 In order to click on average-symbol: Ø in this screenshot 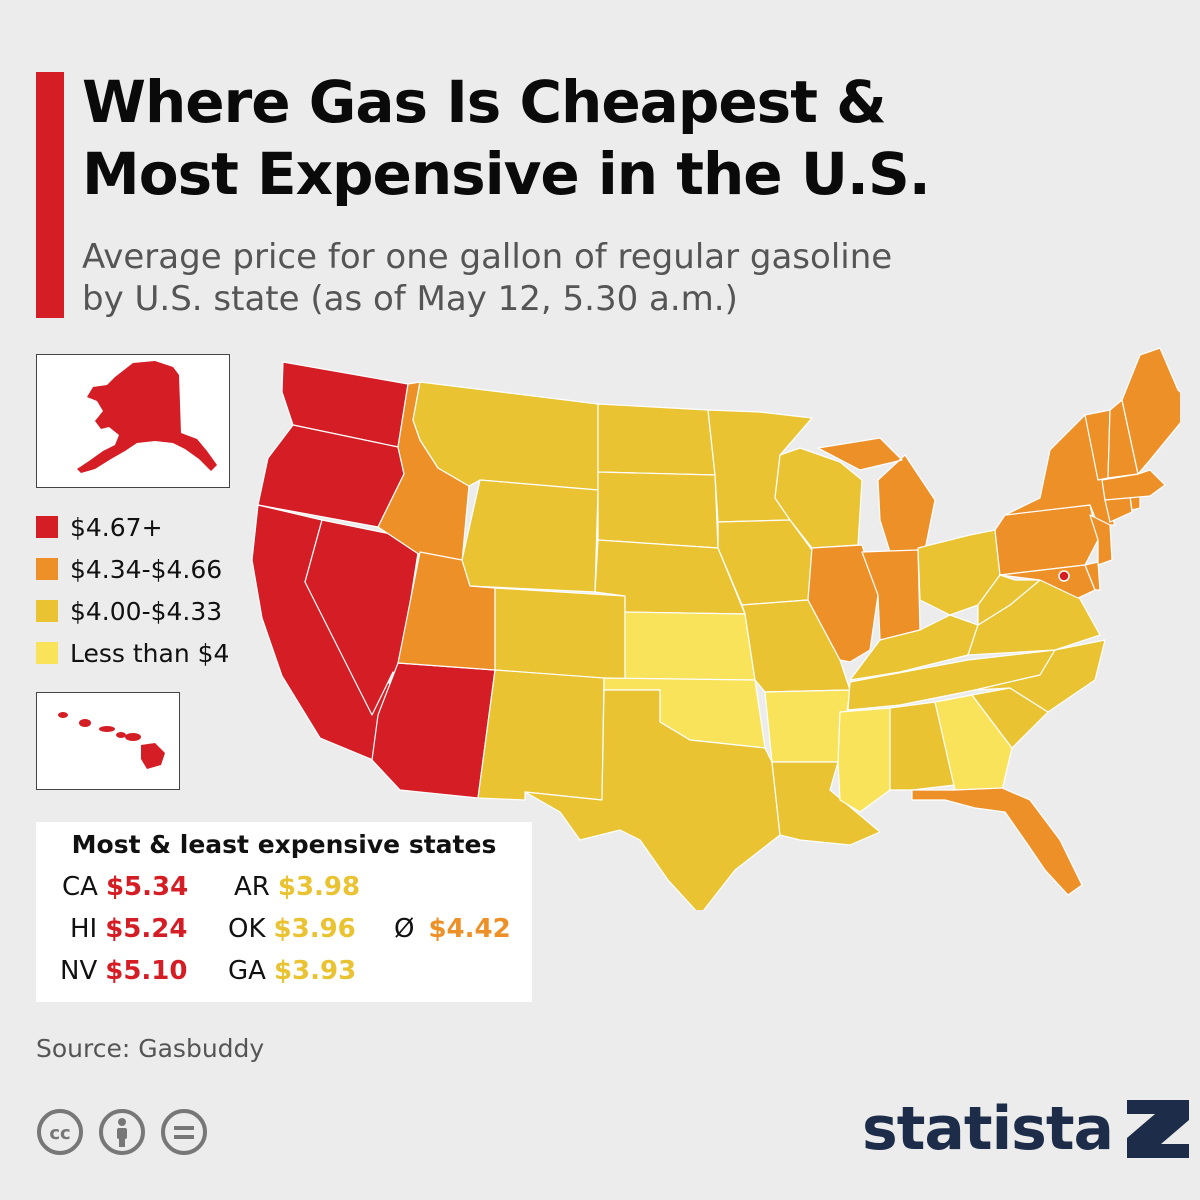, I will do `click(404, 929)`.